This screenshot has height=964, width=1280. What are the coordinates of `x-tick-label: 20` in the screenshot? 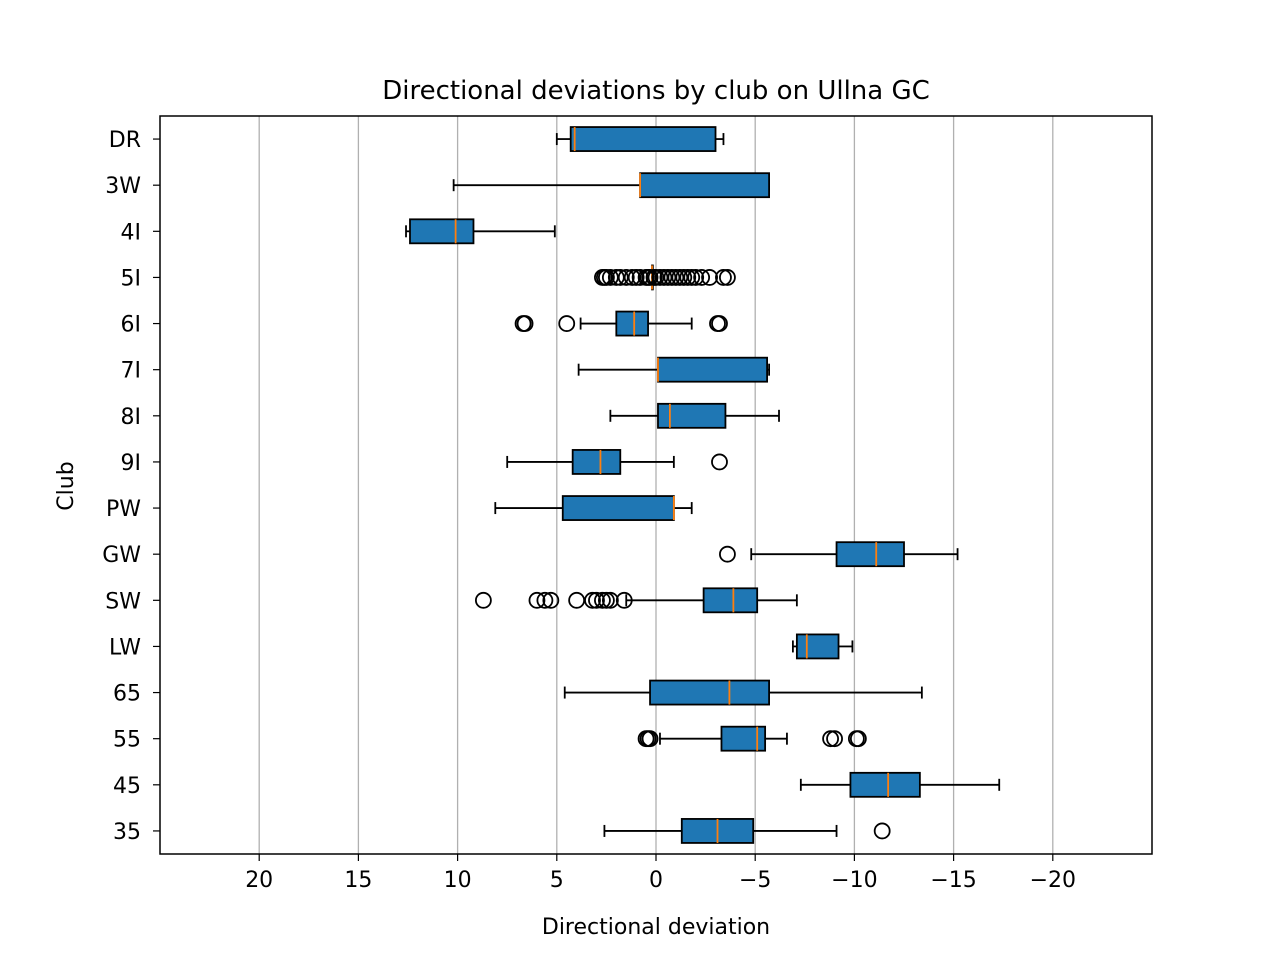 It's located at (259, 880).